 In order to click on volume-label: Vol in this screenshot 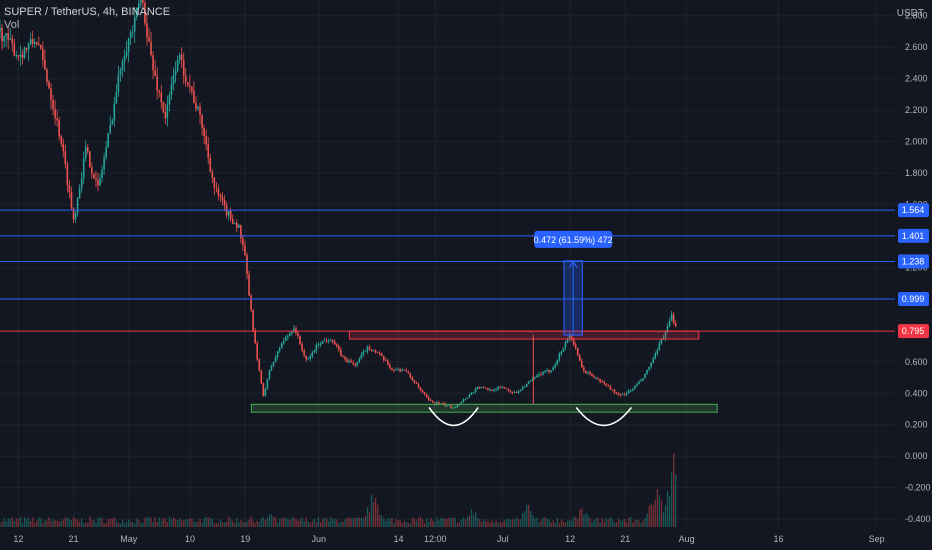, I will do `click(12, 25)`.